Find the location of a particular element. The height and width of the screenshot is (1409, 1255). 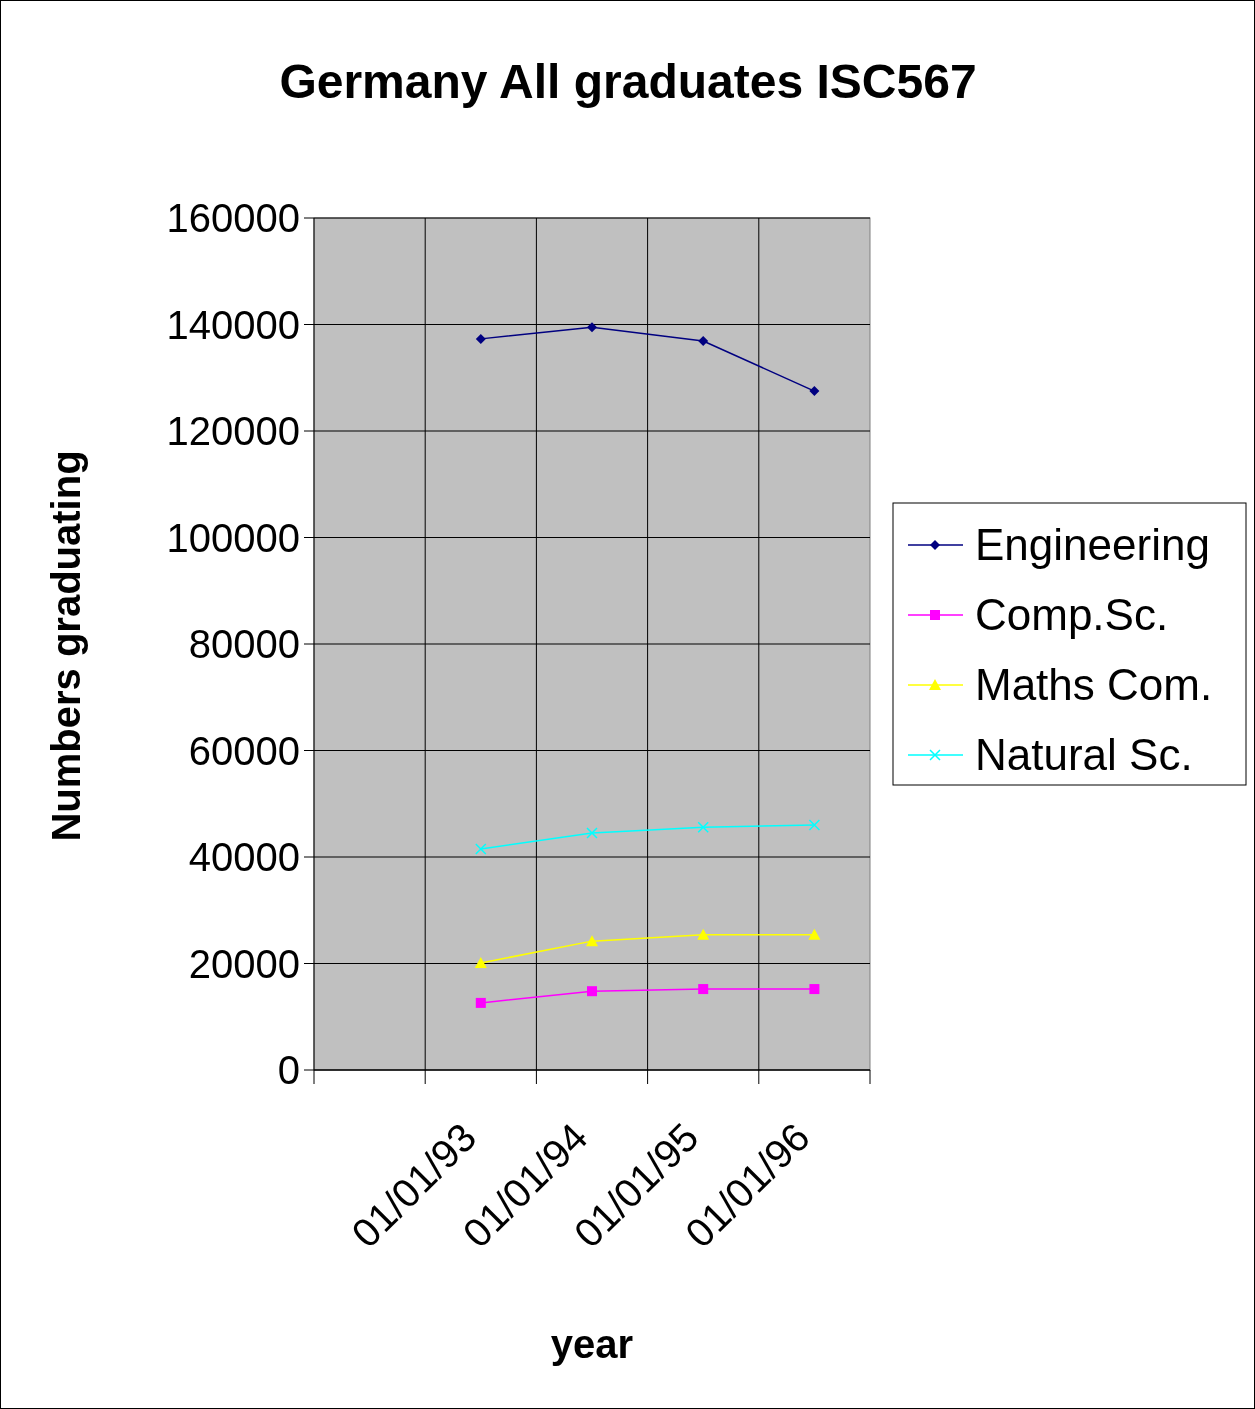

y-tick-label: 80000 is located at coordinates (244, 644).